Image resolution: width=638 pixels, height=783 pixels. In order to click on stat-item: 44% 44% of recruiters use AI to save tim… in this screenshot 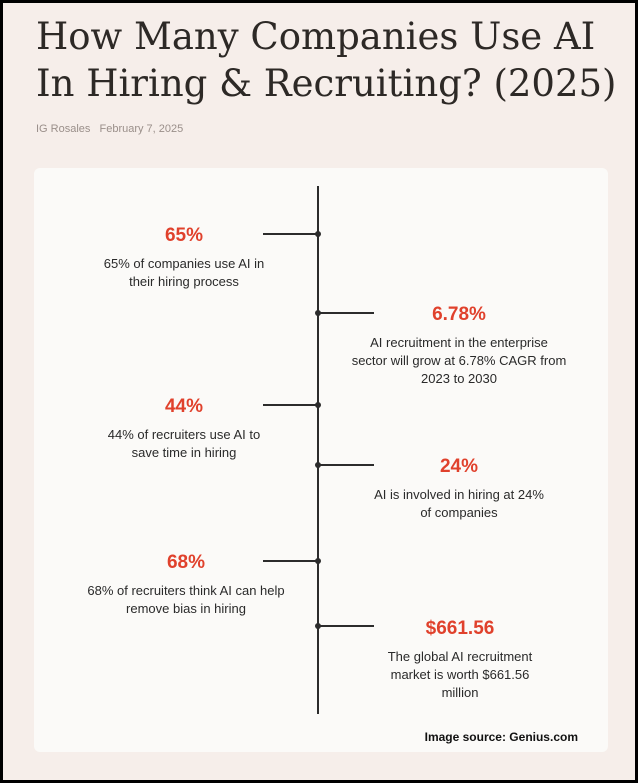, I will do `click(184, 429)`.